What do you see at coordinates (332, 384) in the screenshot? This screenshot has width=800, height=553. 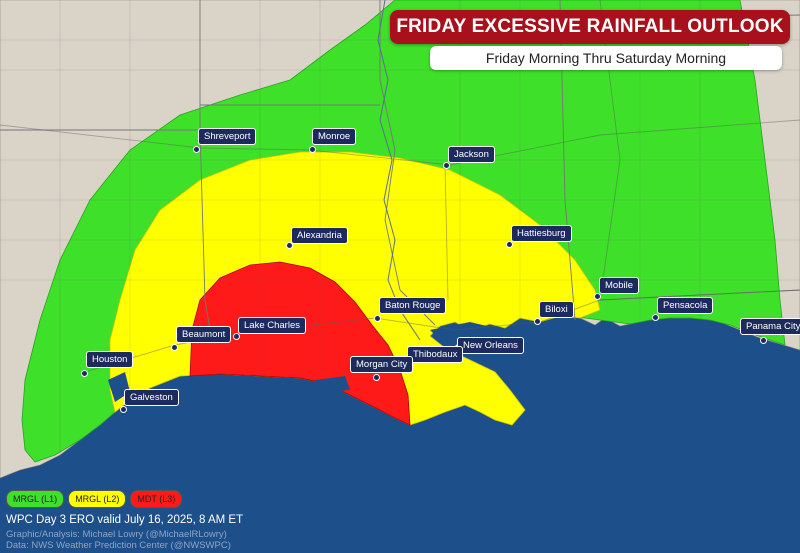 I see `coastal-bay` at bounding box center [332, 384].